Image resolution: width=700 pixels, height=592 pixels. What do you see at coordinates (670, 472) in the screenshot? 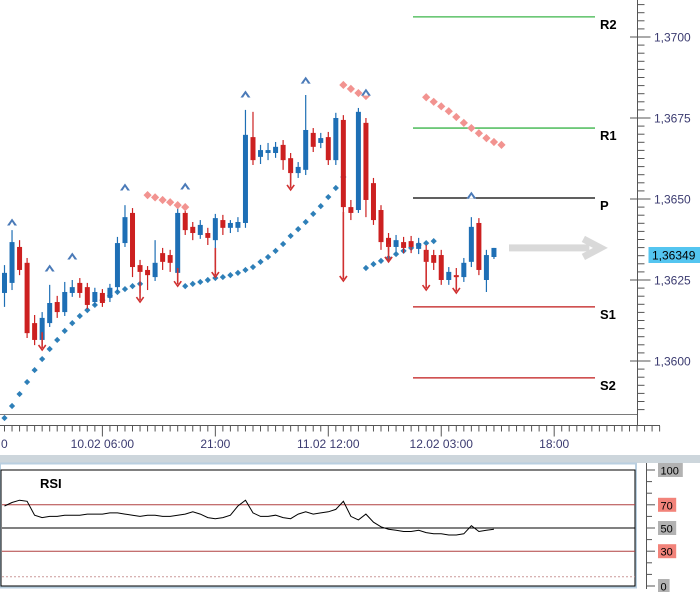
I see `rsi-level-label: 100` at bounding box center [670, 472].